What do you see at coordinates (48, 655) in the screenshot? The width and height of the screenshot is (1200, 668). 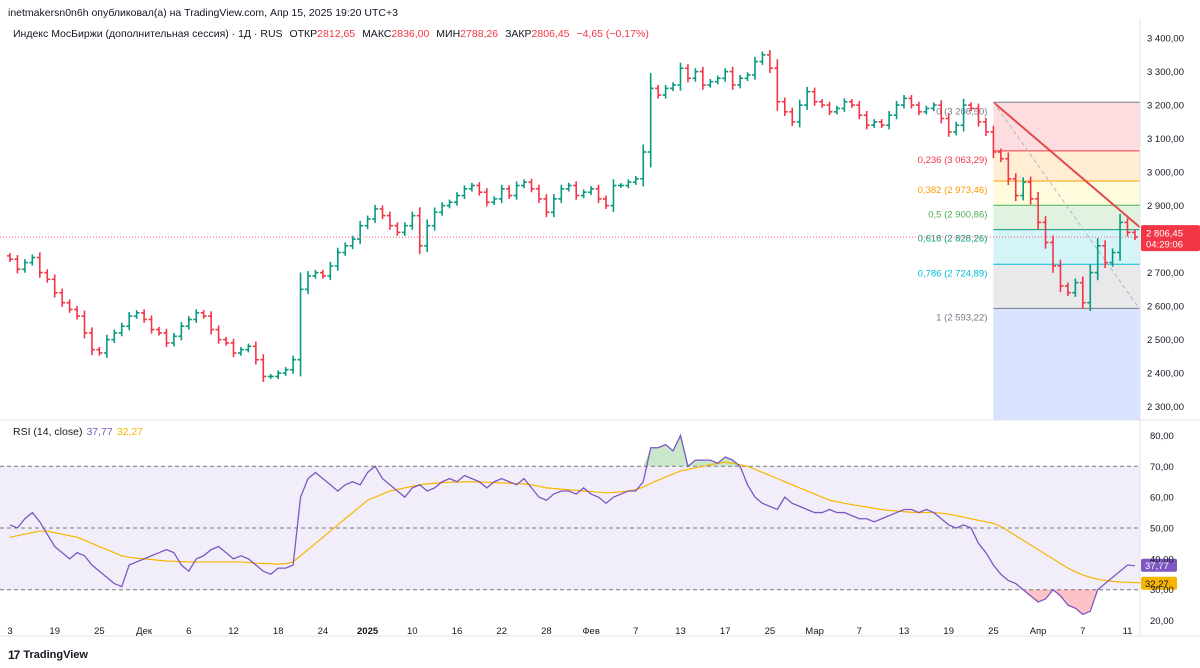 I see `tradingview-brand: 17 TradingView` at bounding box center [48, 655].